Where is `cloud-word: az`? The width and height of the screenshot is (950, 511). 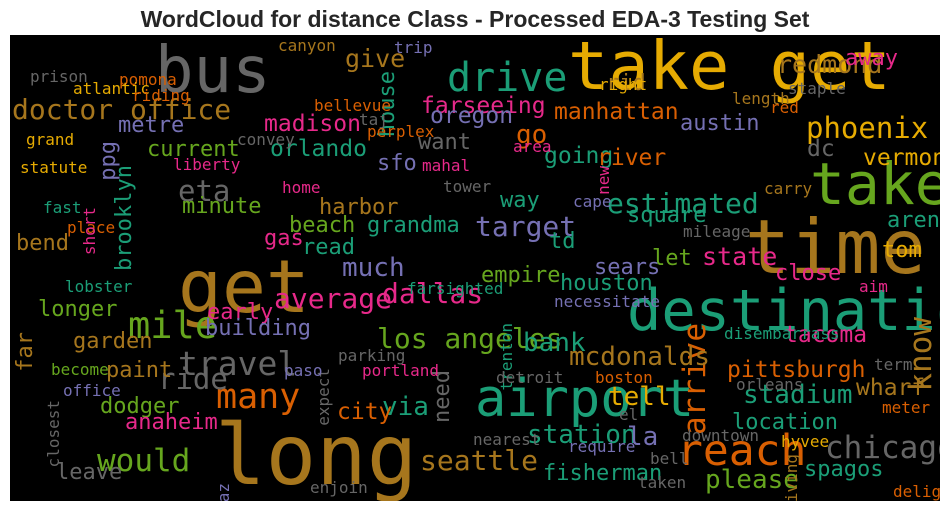 cloud-word: az is located at coordinates (223, 492).